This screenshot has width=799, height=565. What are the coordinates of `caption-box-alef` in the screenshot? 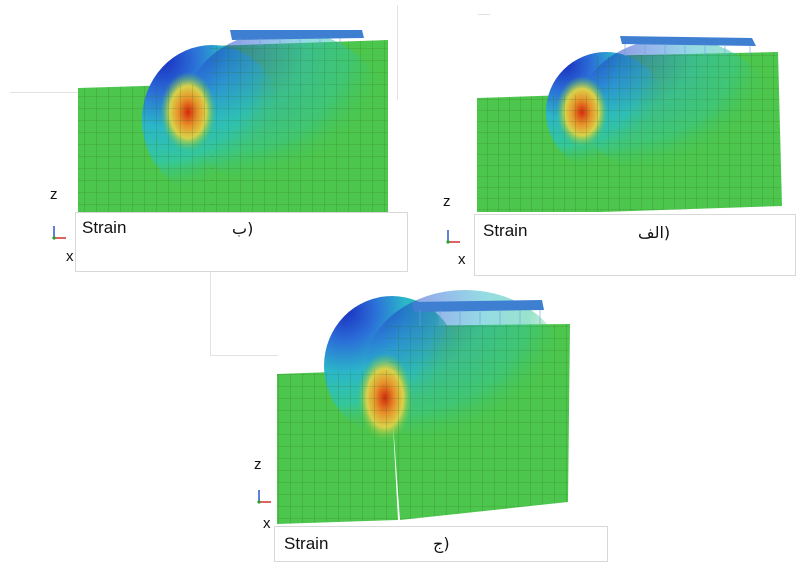 It's located at (635, 245).